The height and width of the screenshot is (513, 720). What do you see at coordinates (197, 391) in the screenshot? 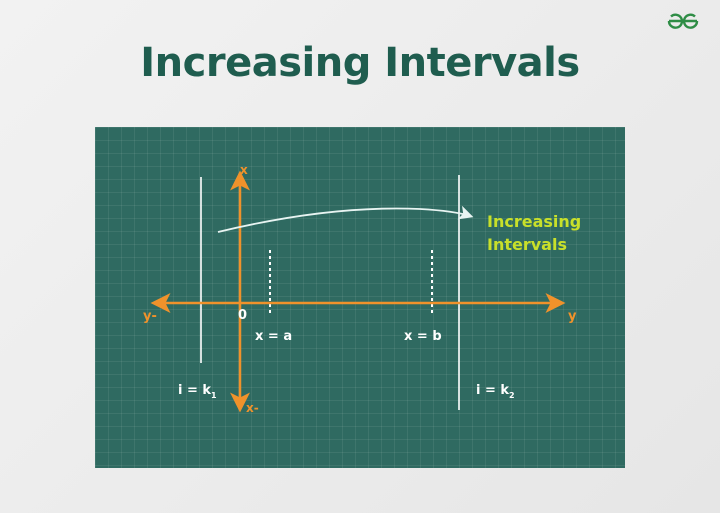
I see `bound-k1-label: i = k1` at bounding box center [197, 391].